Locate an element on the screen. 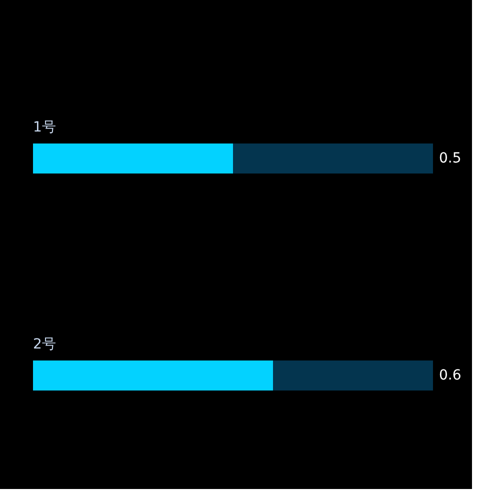 The image size is (500, 500). data-label: 0.6 is located at coordinates (450, 376).